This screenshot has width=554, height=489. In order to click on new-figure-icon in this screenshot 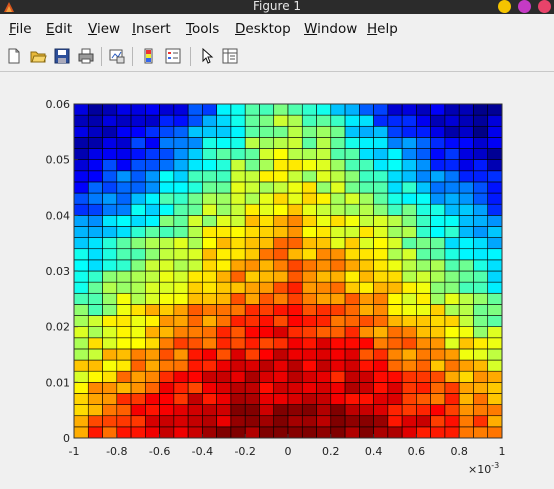, I will do `click(14, 56)`.